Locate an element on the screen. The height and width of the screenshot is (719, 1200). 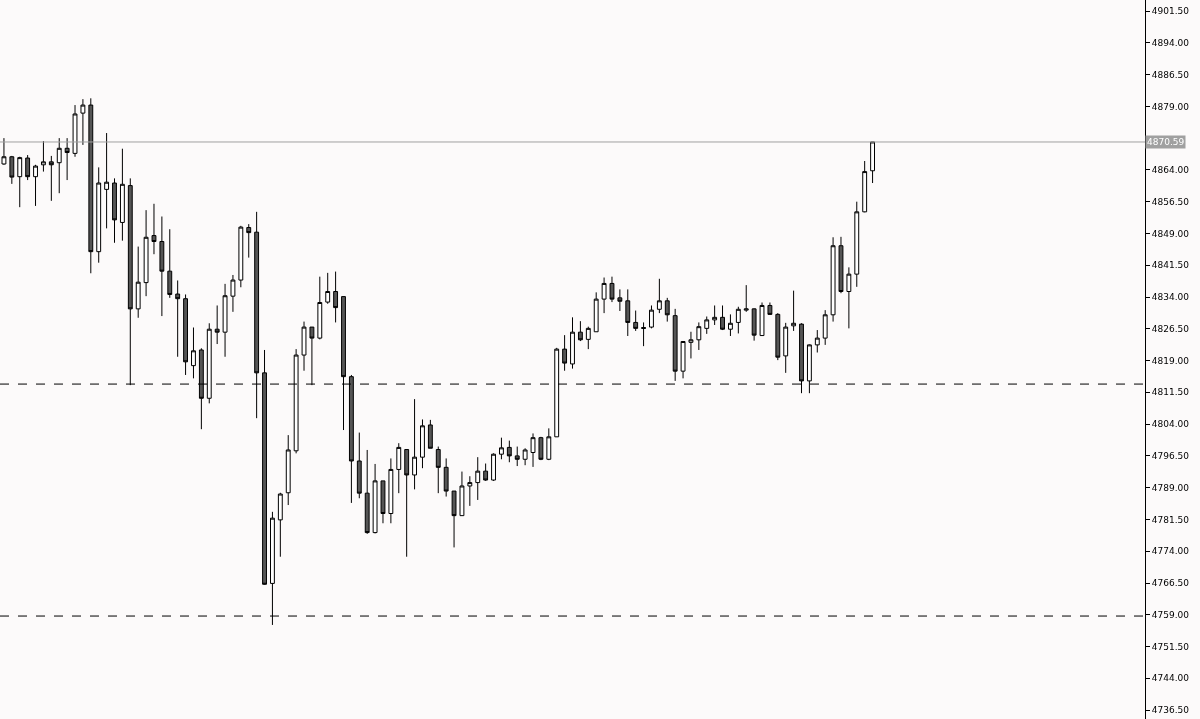
y-tick-label: 4849.00 is located at coordinates (1170, 233).